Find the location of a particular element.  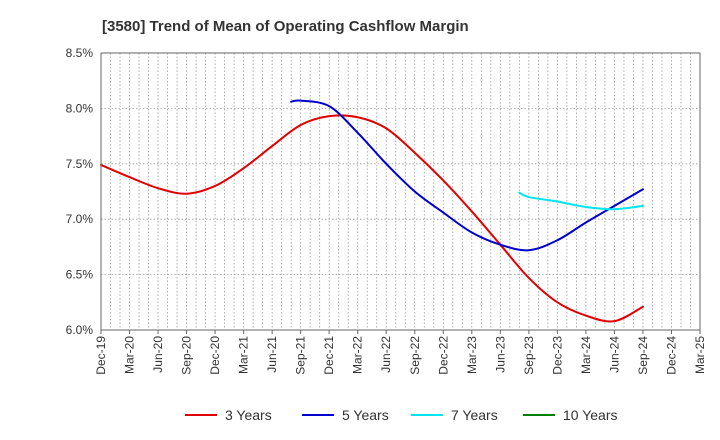

x-tick-label: Sep-20 is located at coordinates (187, 355).